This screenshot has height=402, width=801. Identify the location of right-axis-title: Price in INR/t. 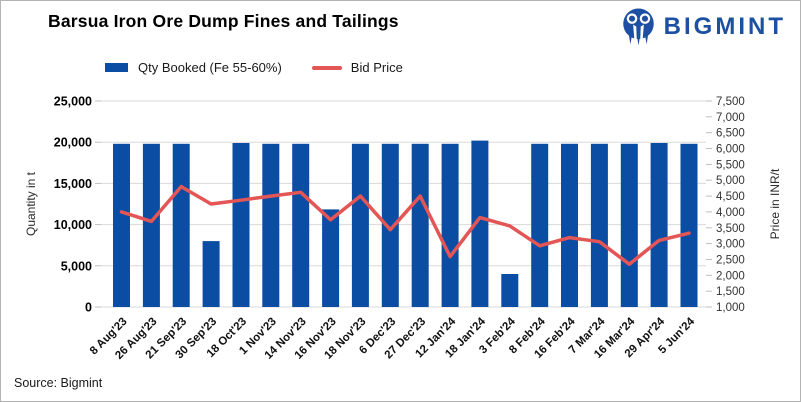
(775, 204).